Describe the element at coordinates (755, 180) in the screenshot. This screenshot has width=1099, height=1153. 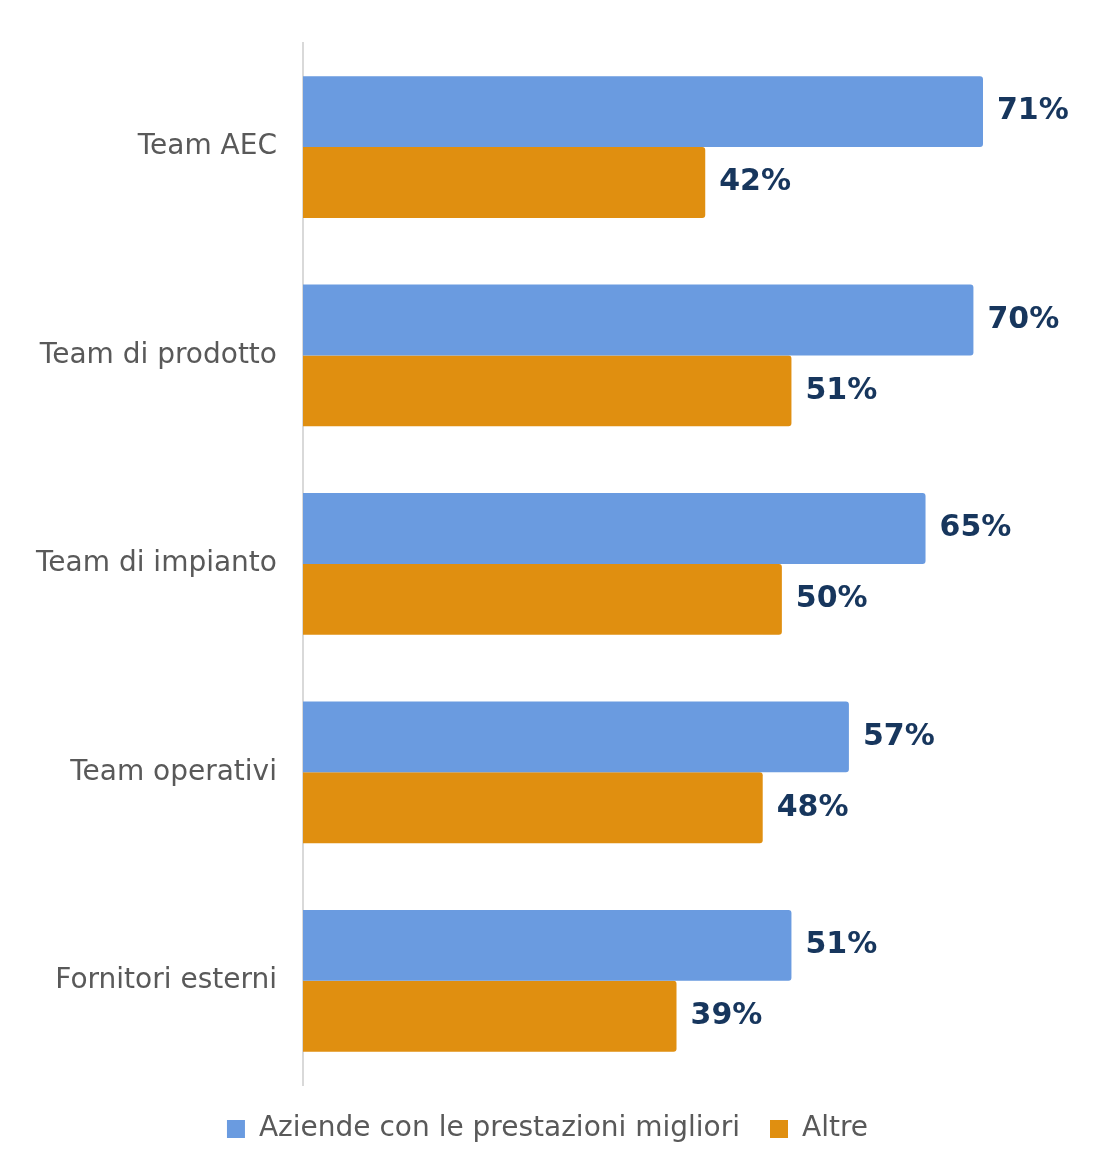
I see `data-label: 42%` at that location.